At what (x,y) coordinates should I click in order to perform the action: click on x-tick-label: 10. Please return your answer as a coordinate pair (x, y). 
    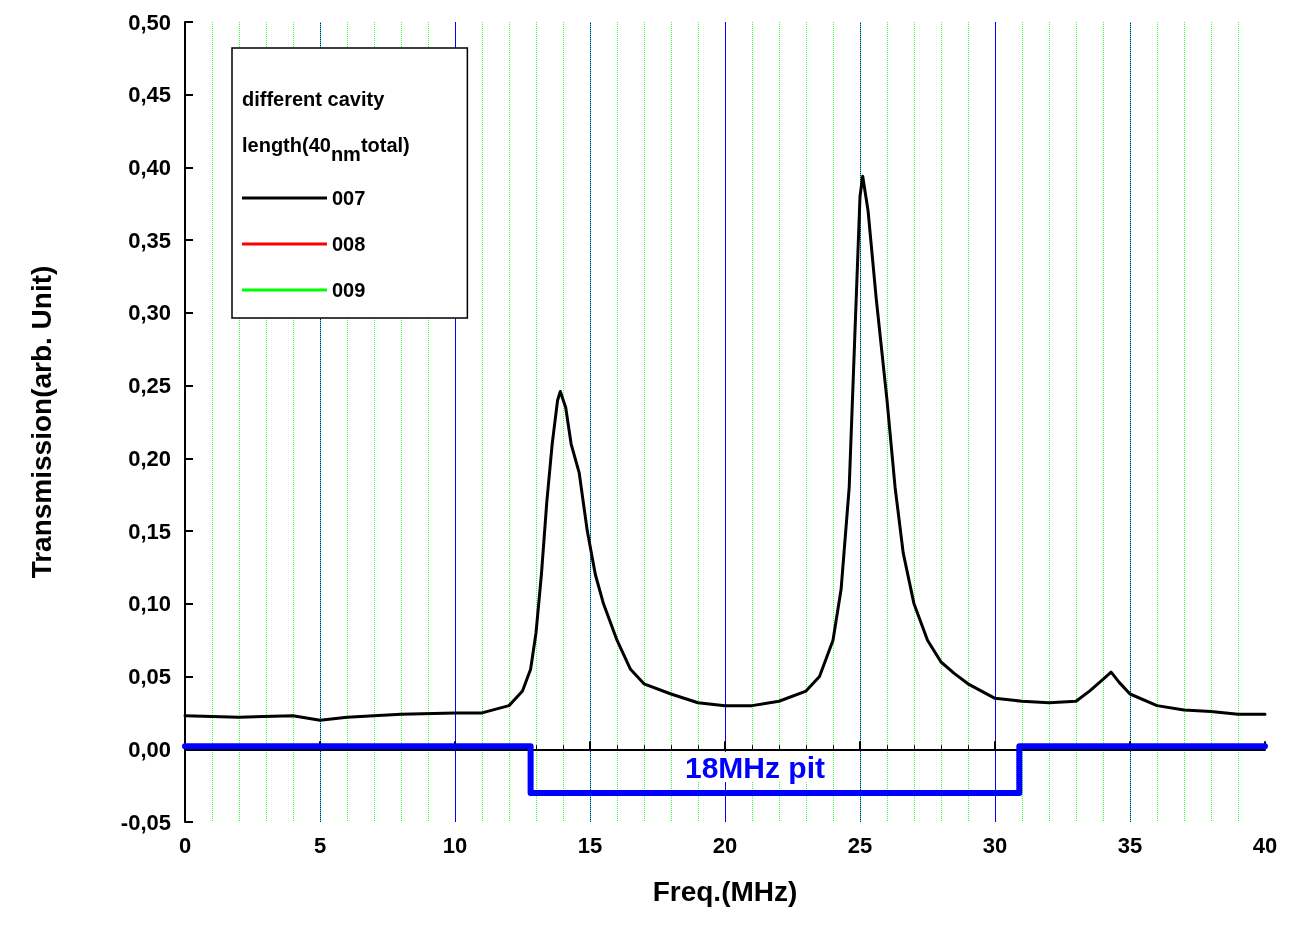
    Looking at the image, I should click on (455, 845).